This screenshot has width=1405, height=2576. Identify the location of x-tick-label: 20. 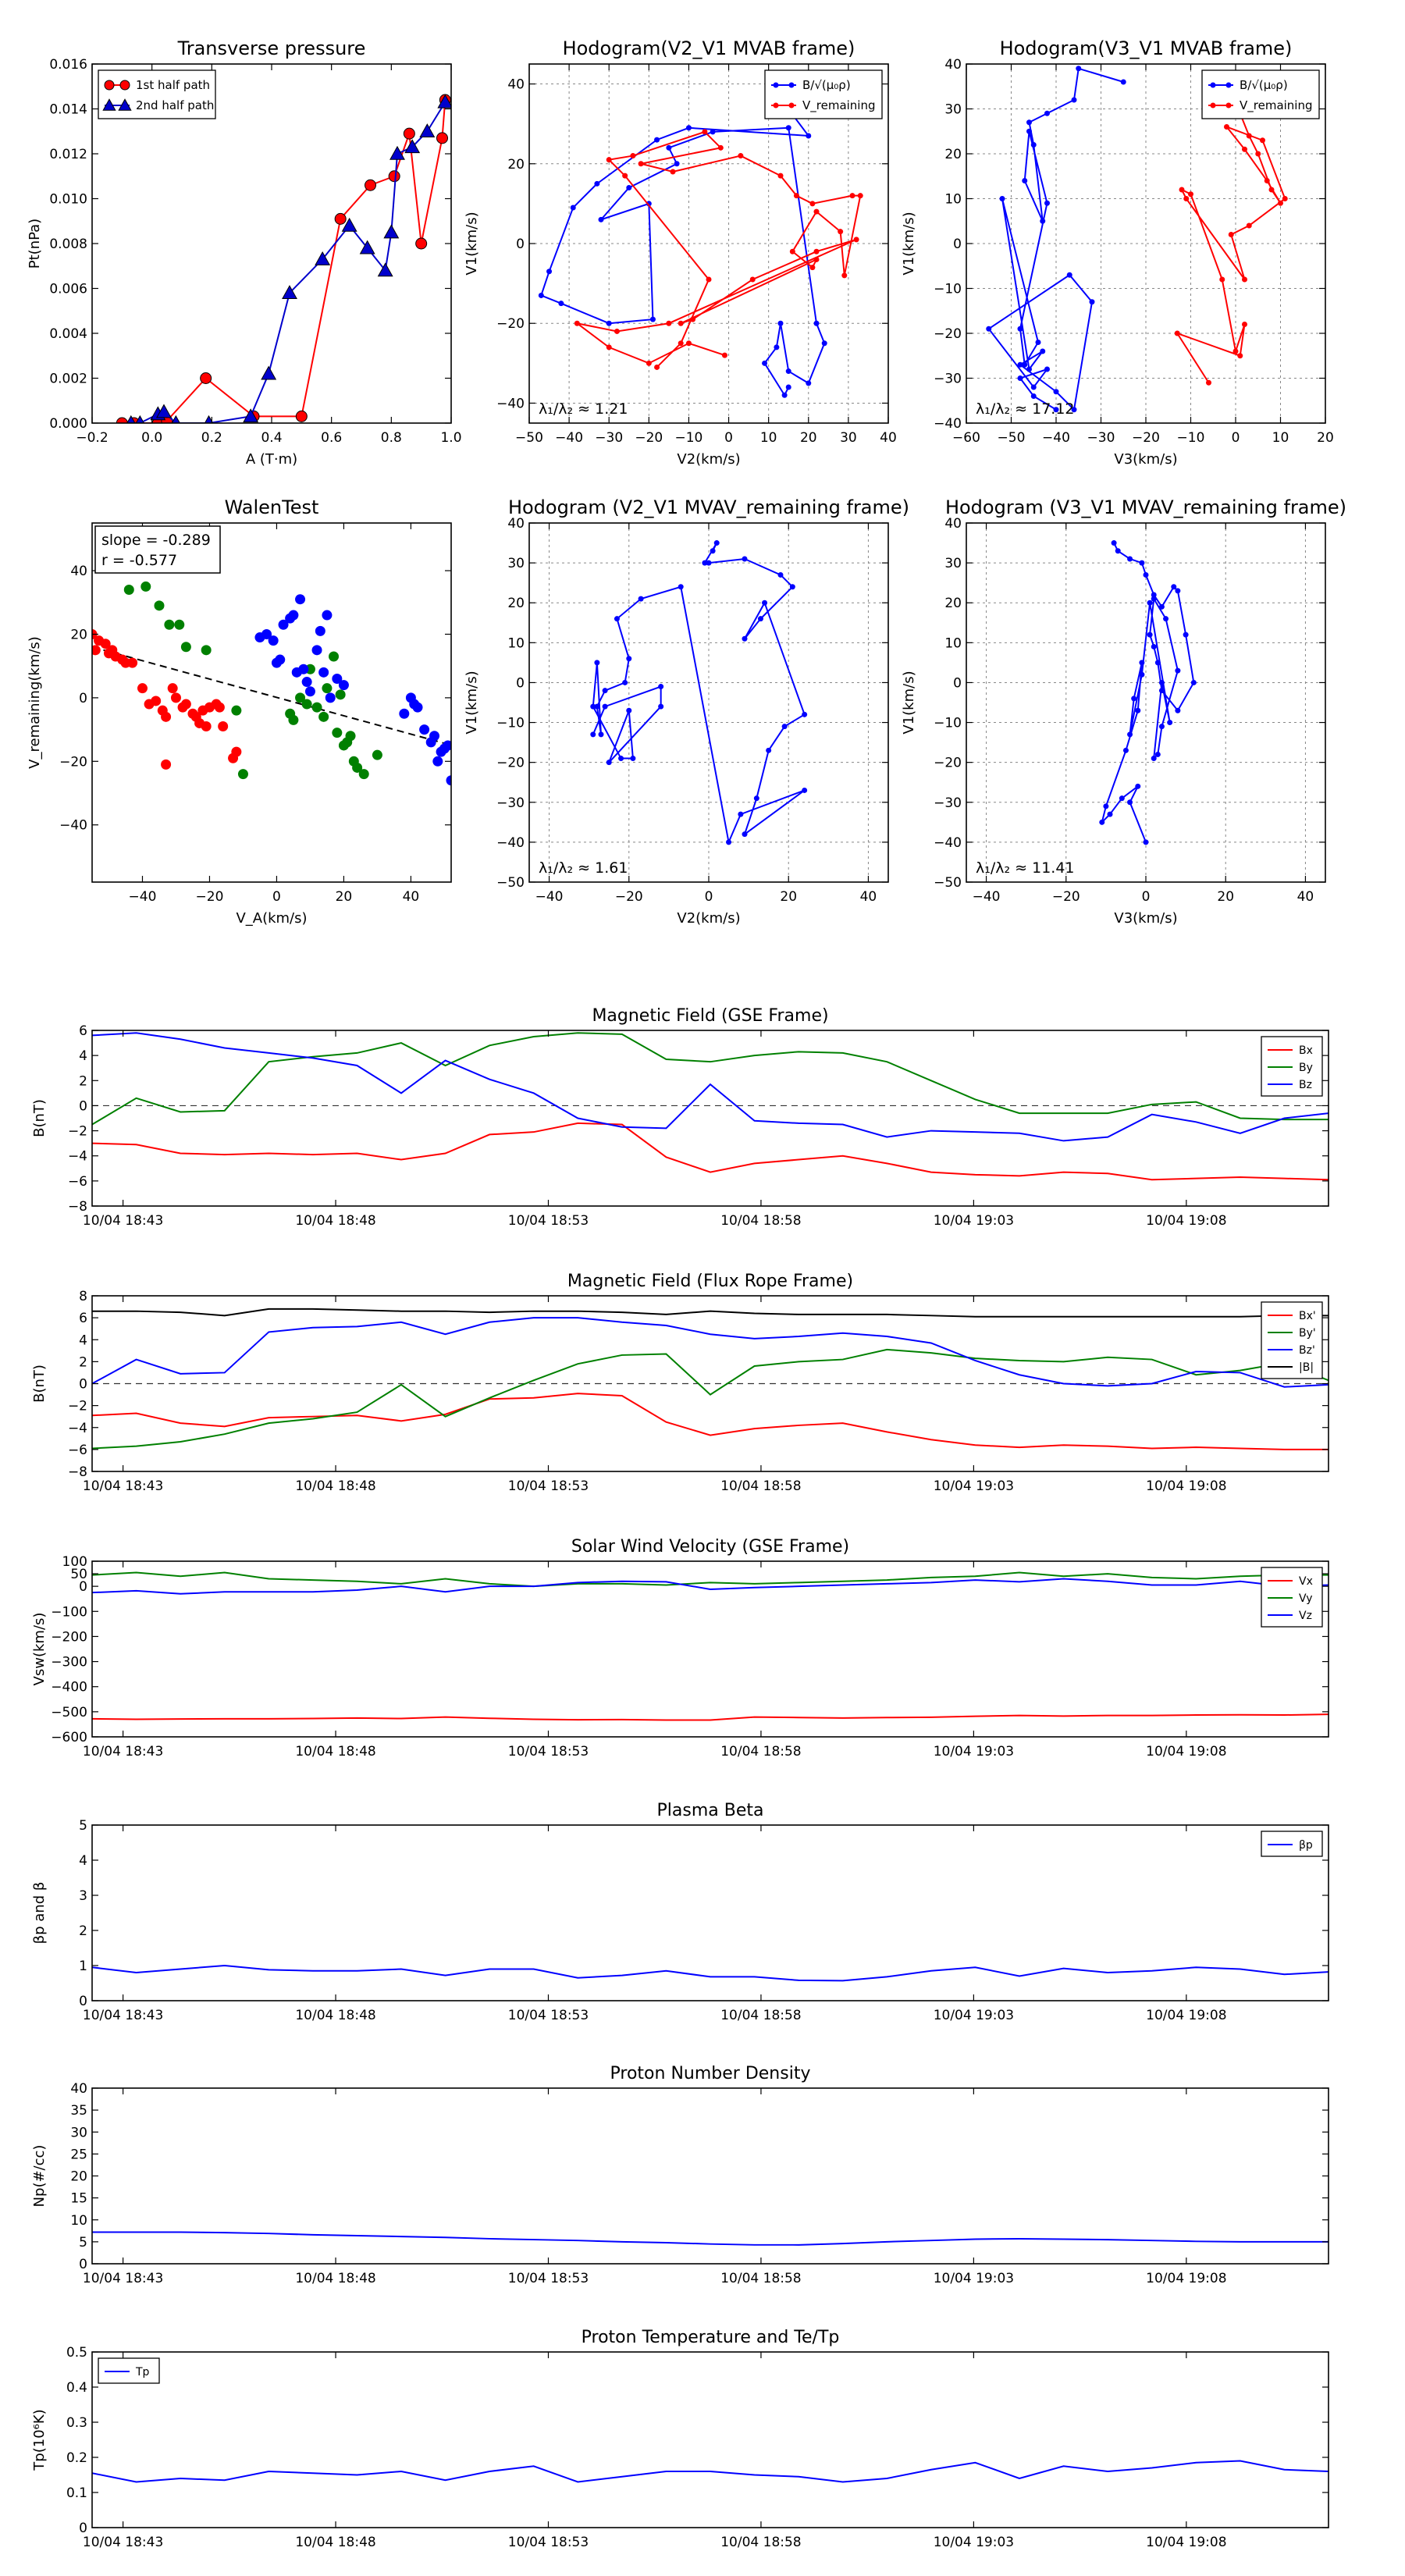
(788, 897).